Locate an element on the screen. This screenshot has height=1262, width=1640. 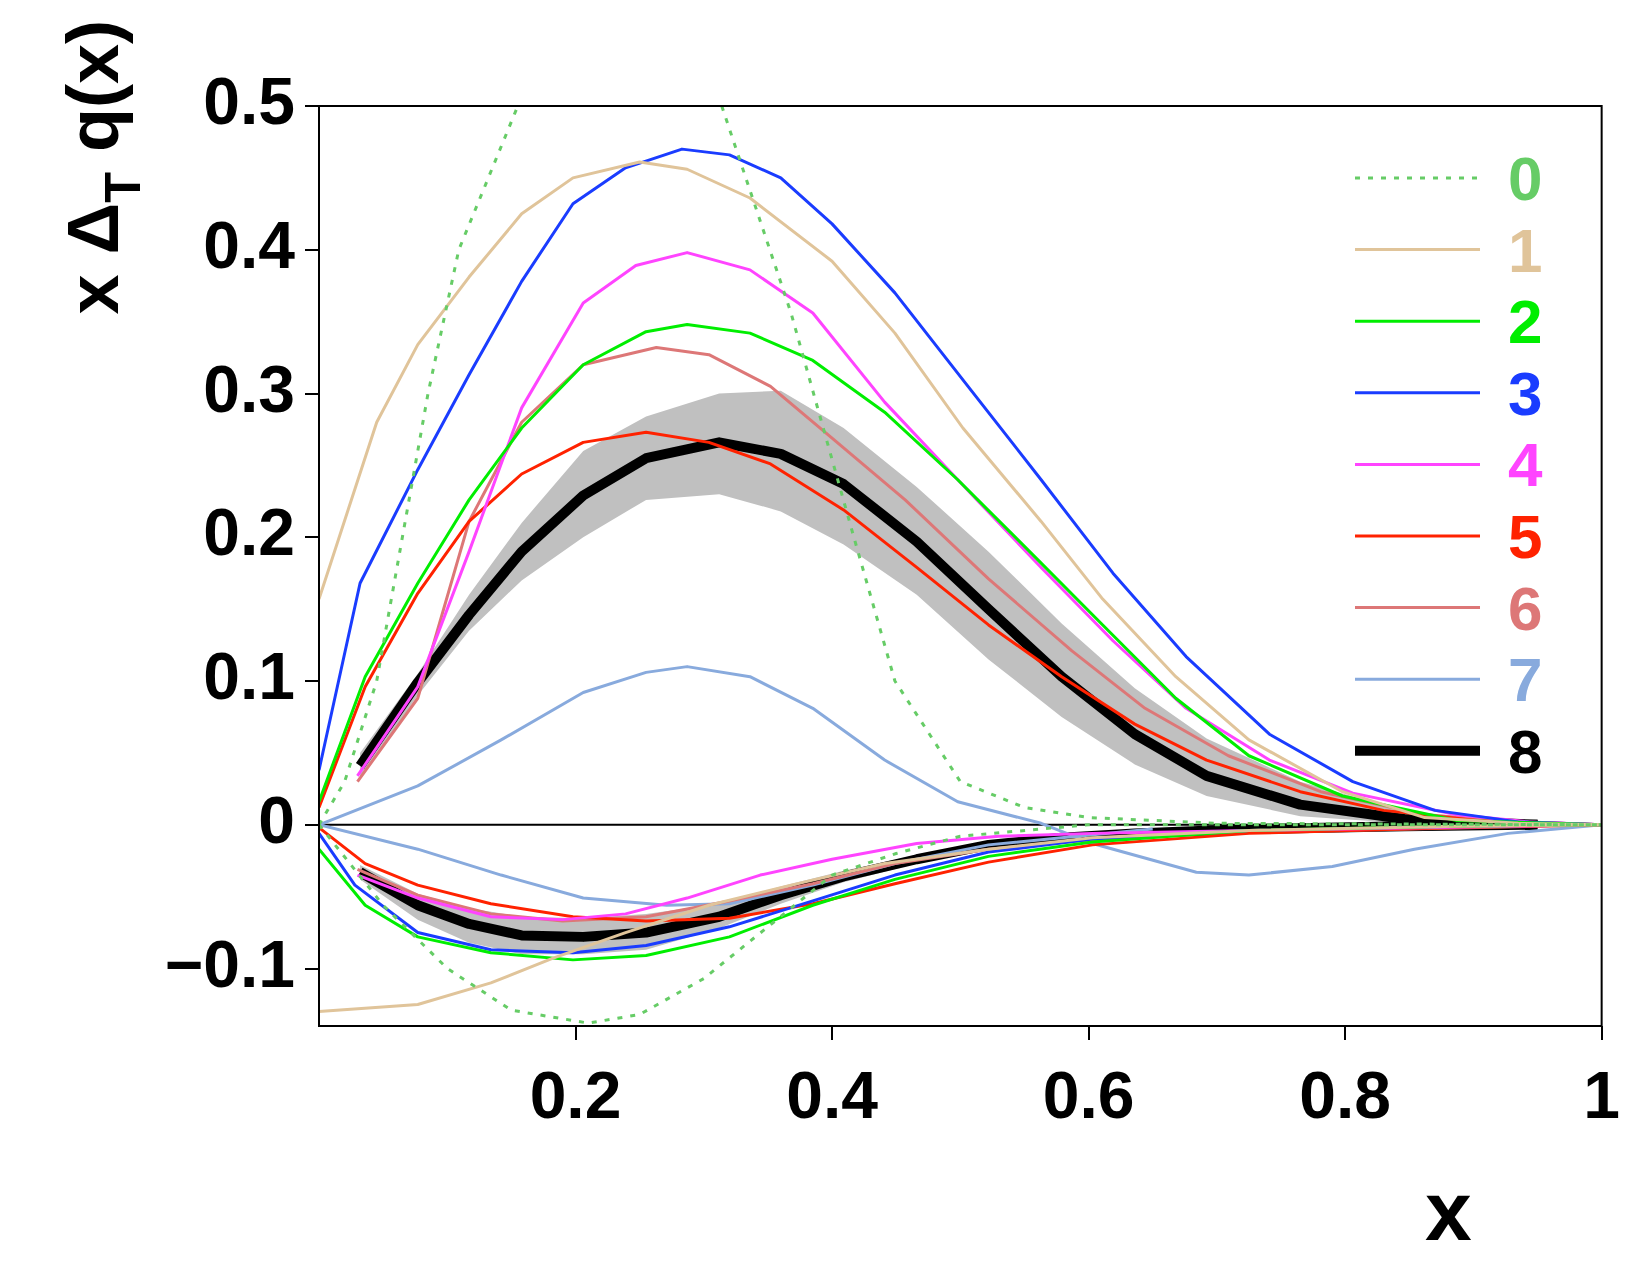
x-tick-label: 1 is located at coordinates (1602, 1094).